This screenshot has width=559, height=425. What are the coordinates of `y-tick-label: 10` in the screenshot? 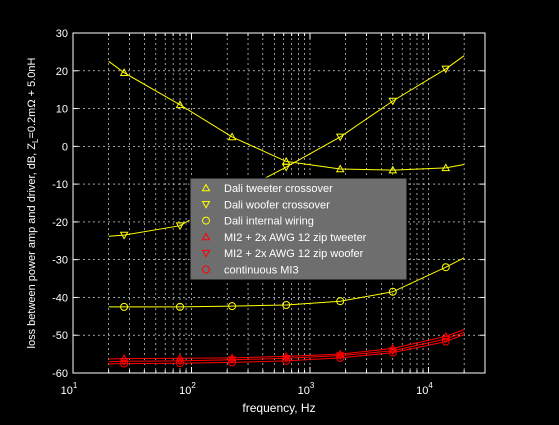 It's located at (62, 110).